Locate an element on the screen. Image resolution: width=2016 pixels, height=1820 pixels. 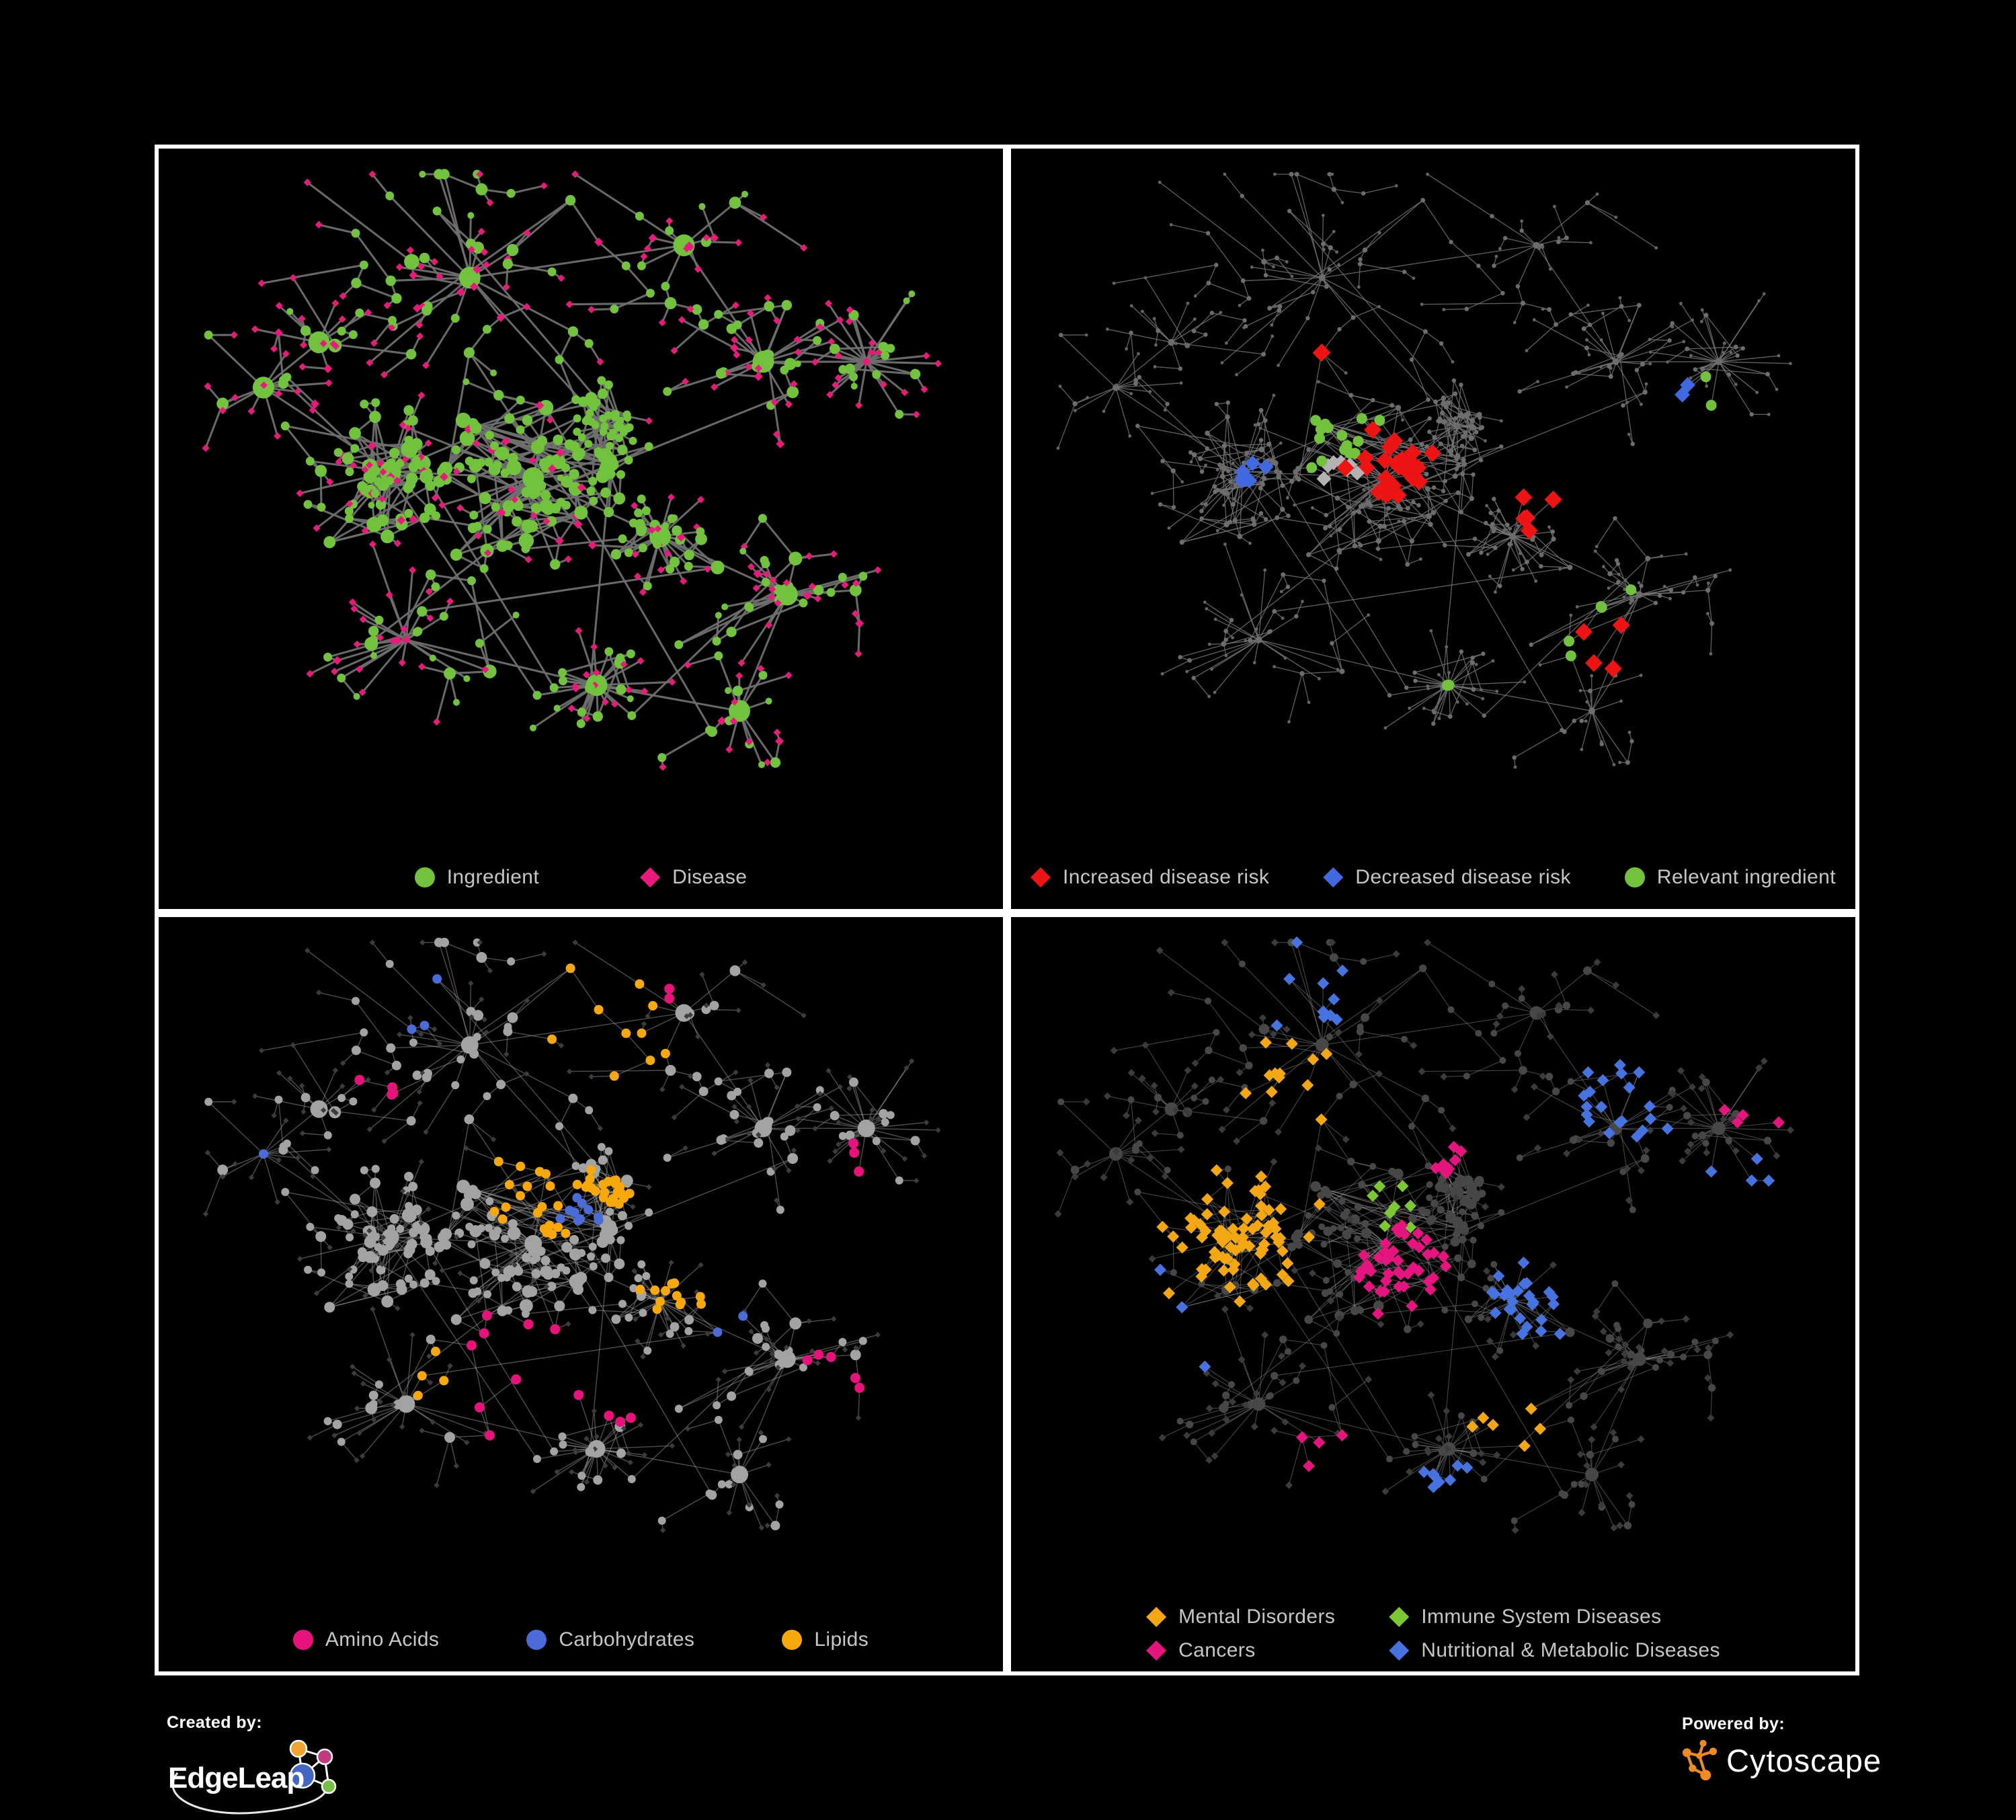
legend-label-amino-acids: Amino Acids is located at coordinates (382, 1639).